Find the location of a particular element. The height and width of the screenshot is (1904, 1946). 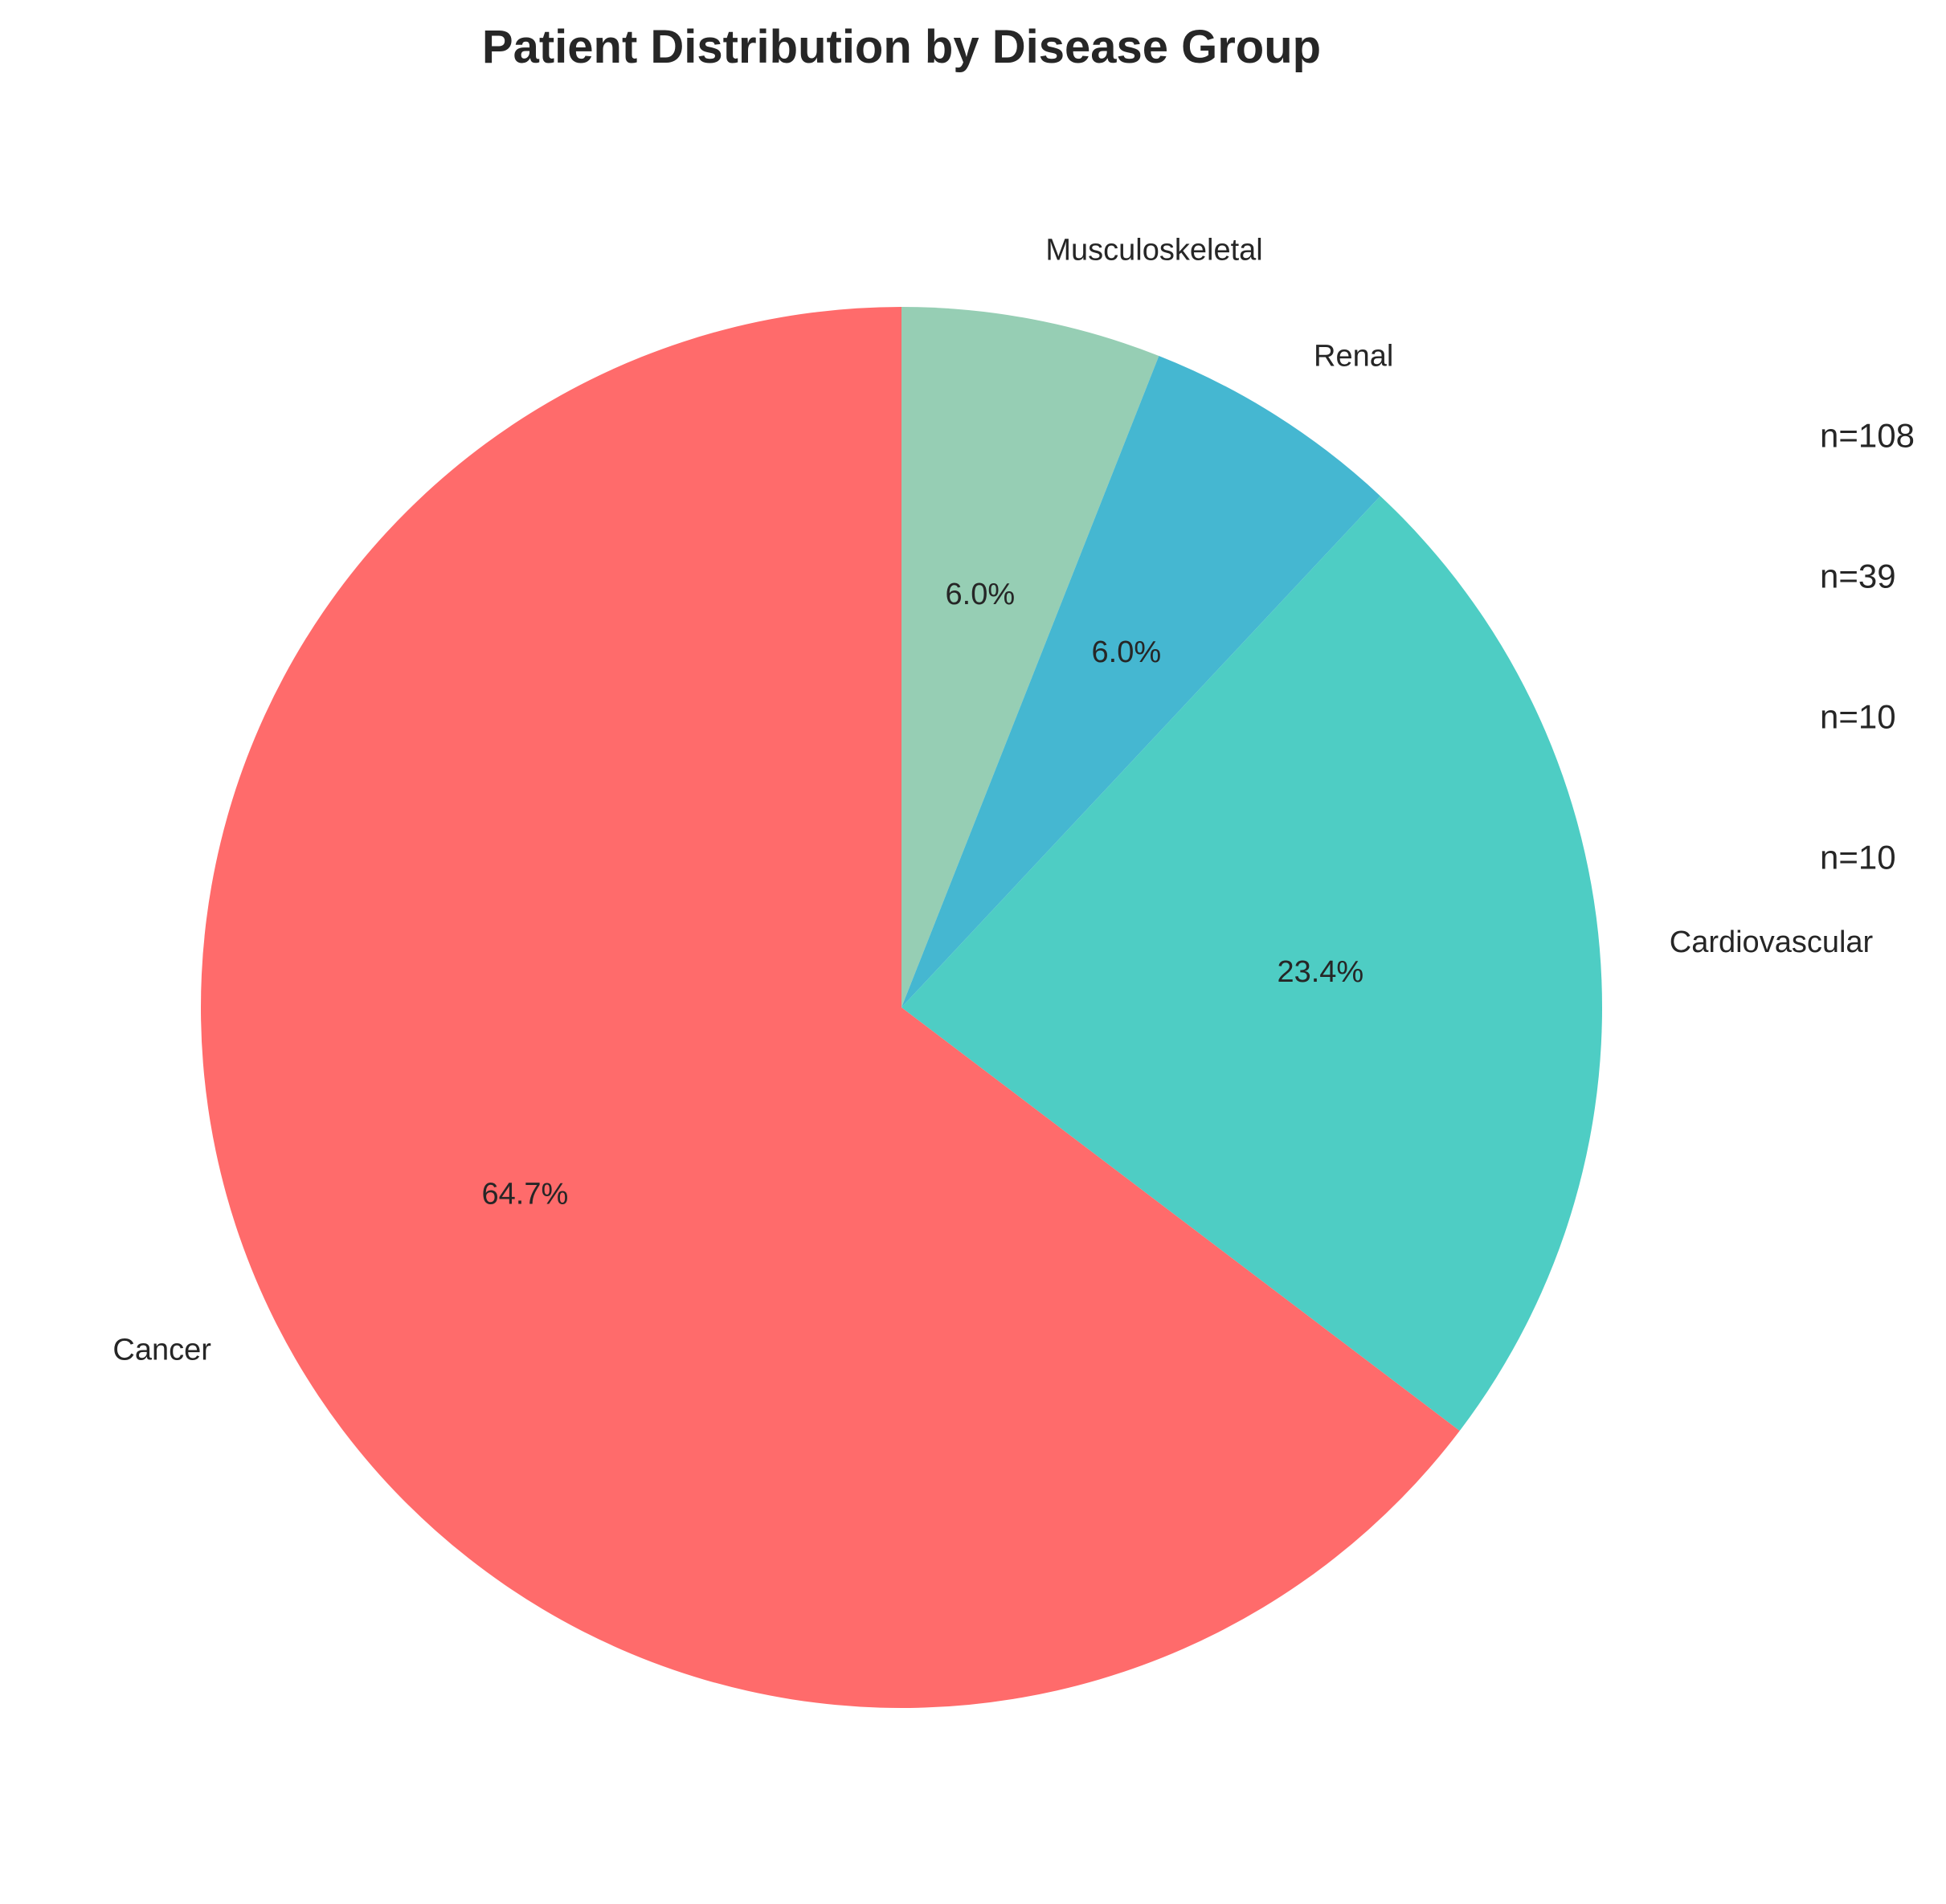

category-label-cardiovascular: Cardiovascular is located at coordinates (1772, 942).